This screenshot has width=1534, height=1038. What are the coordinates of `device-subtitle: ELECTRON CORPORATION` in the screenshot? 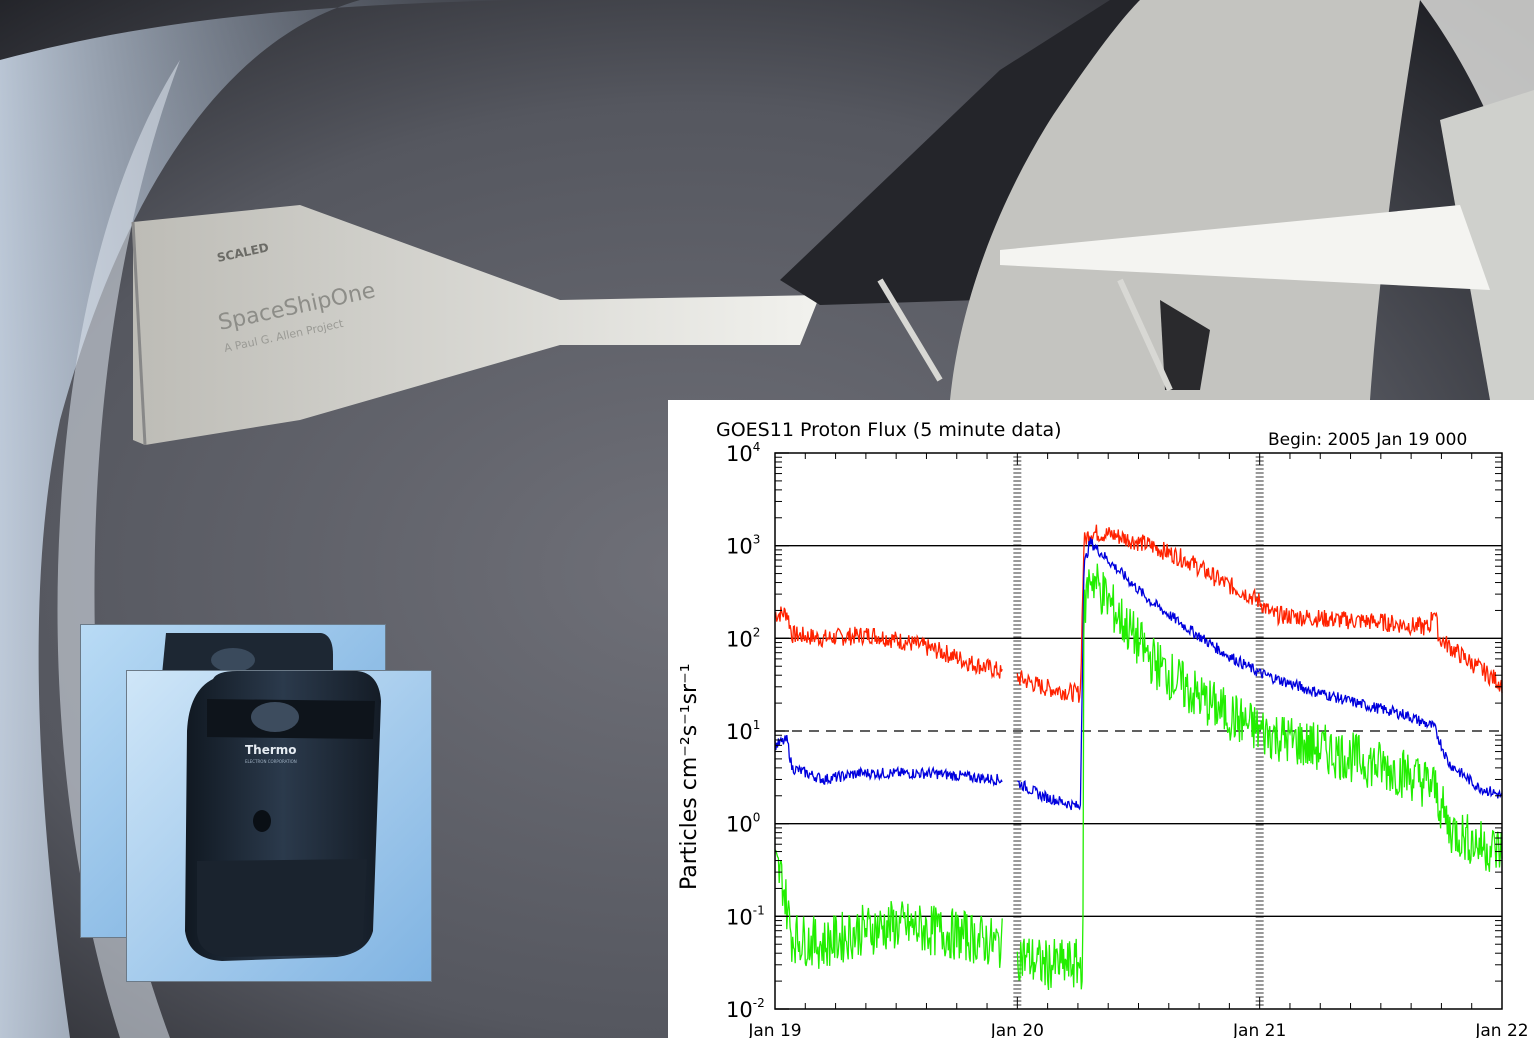 It's located at (271, 761).